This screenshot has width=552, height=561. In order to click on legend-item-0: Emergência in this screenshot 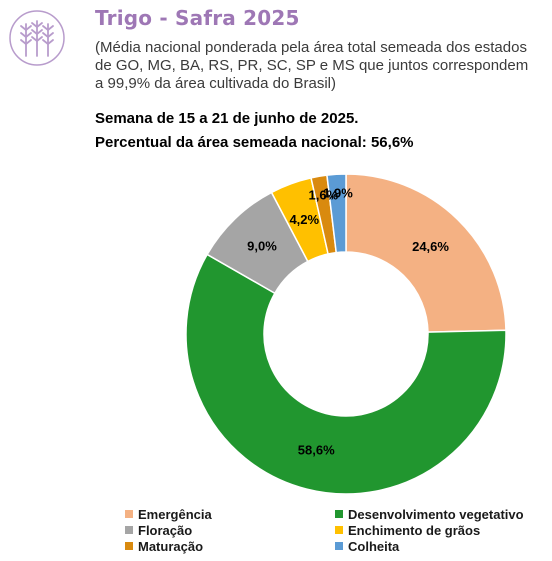, I will do `click(230, 514)`.